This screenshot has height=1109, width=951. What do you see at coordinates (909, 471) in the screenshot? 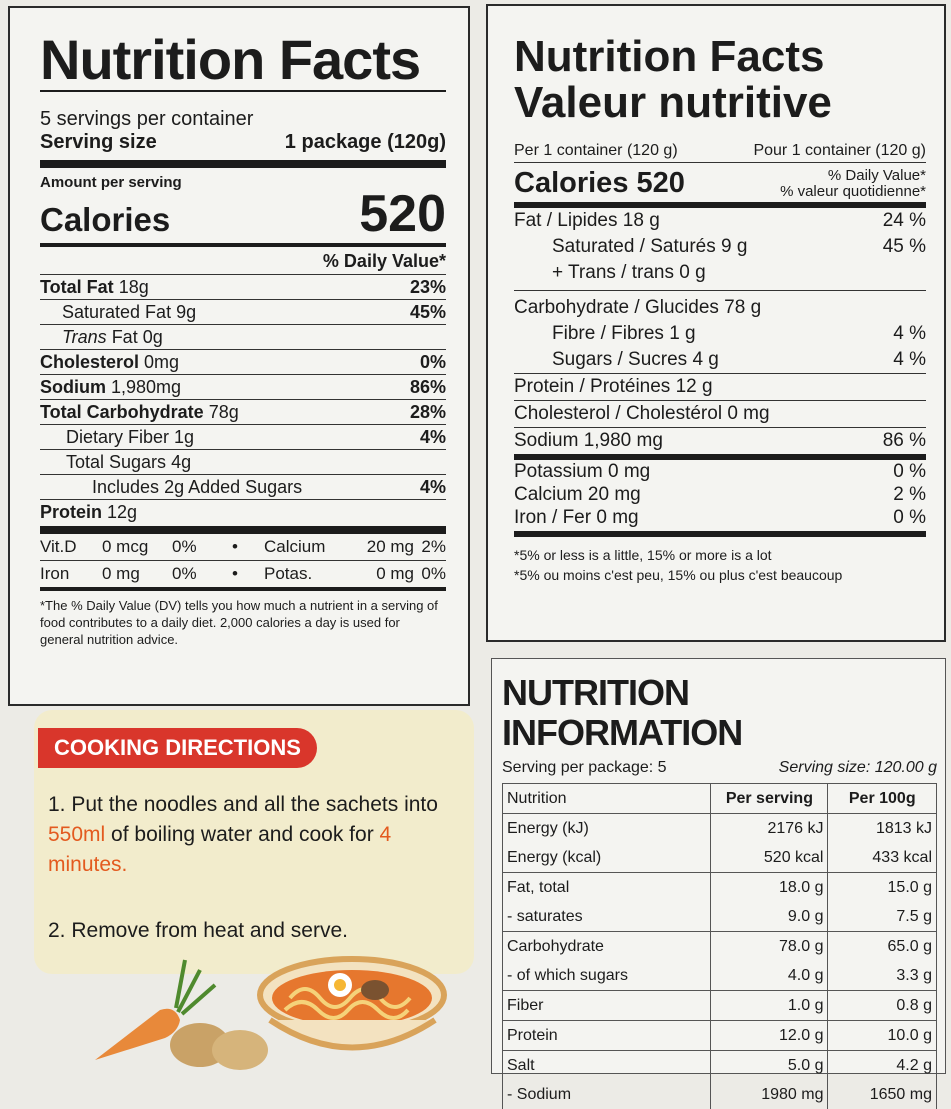
I see `ca-nutrient-dv: 0 %` at bounding box center [909, 471].